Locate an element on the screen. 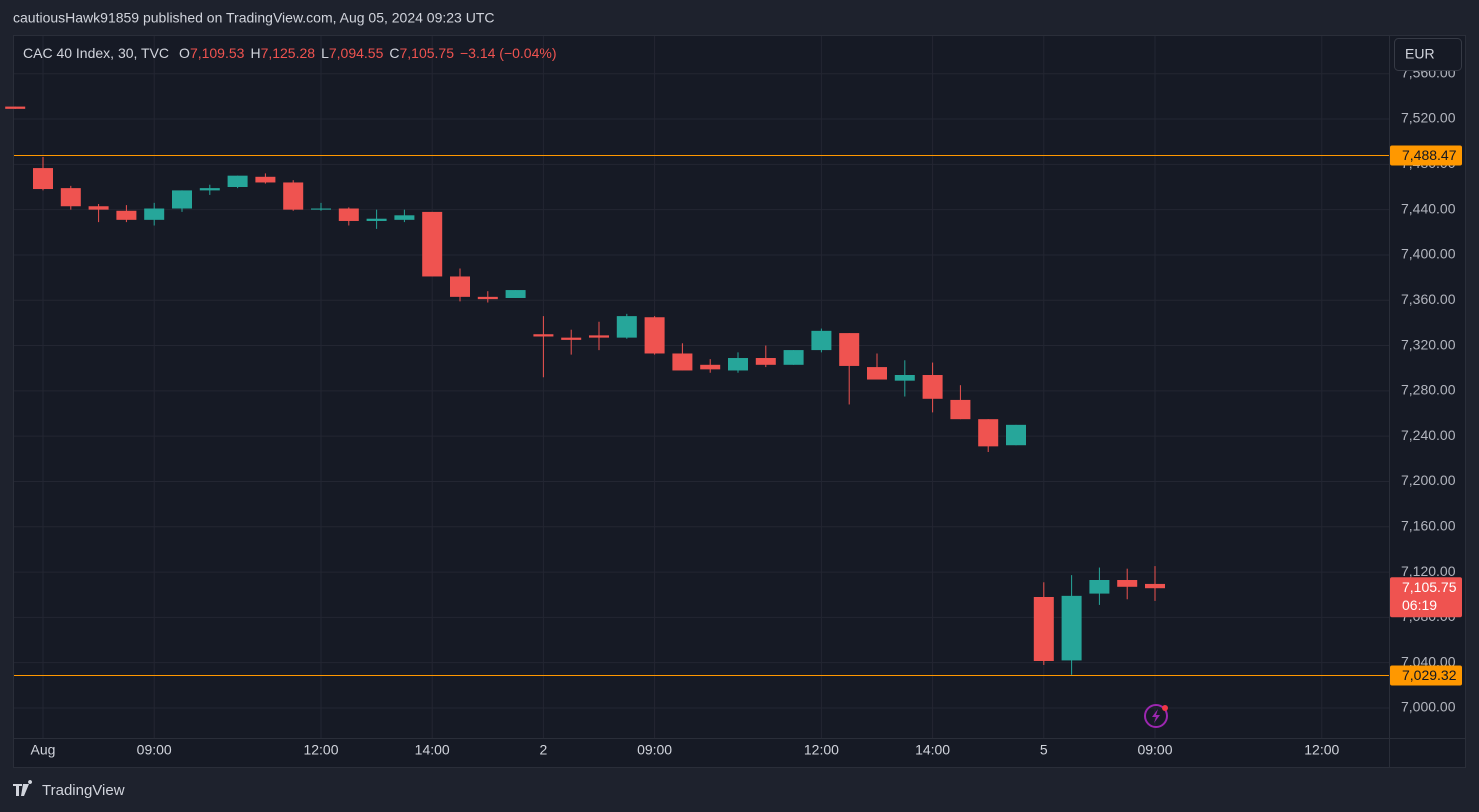  icon-ring is located at coordinates (1156, 716).